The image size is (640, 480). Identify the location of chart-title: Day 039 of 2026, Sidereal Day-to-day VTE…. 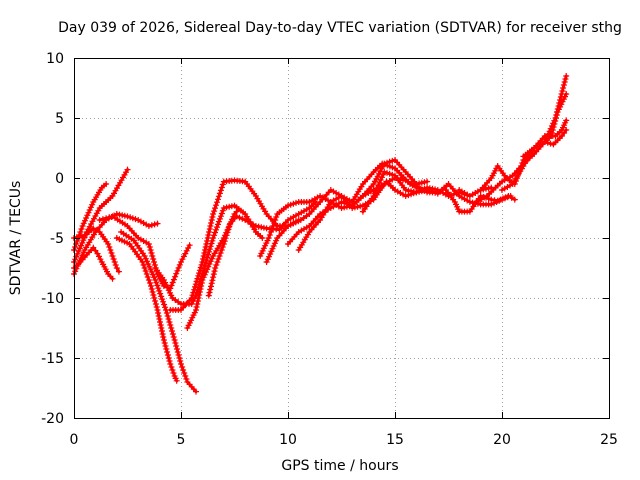
(340, 28).